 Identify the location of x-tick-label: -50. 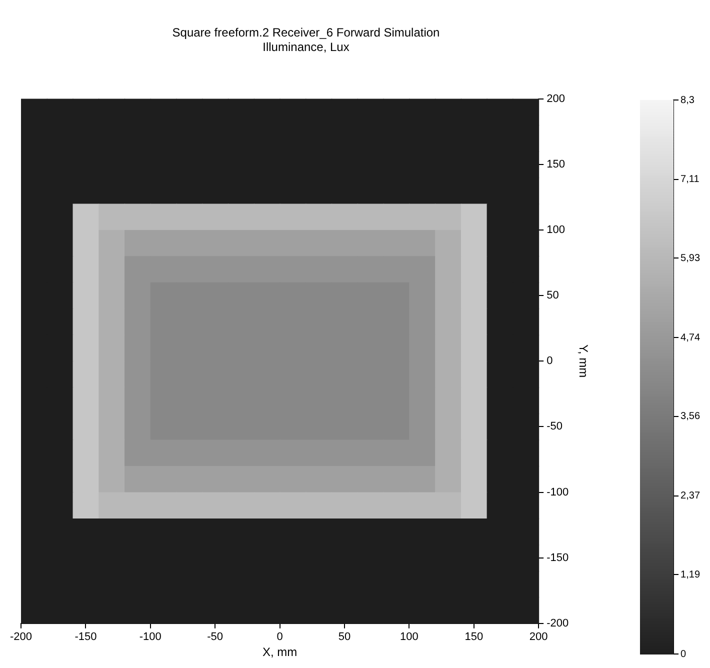
(215, 637).